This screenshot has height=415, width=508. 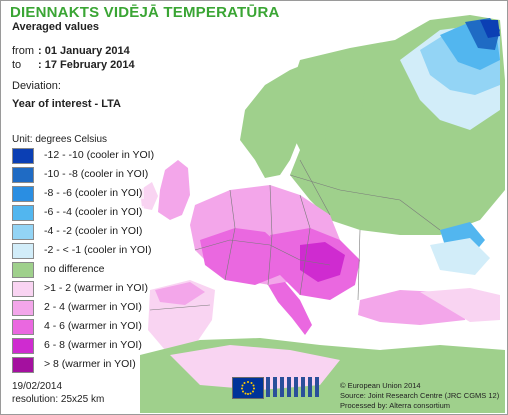 What do you see at coordinates (67, 104) in the screenshot?
I see `comparison-label: Year of interest - LTA` at bounding box center [67, 104].